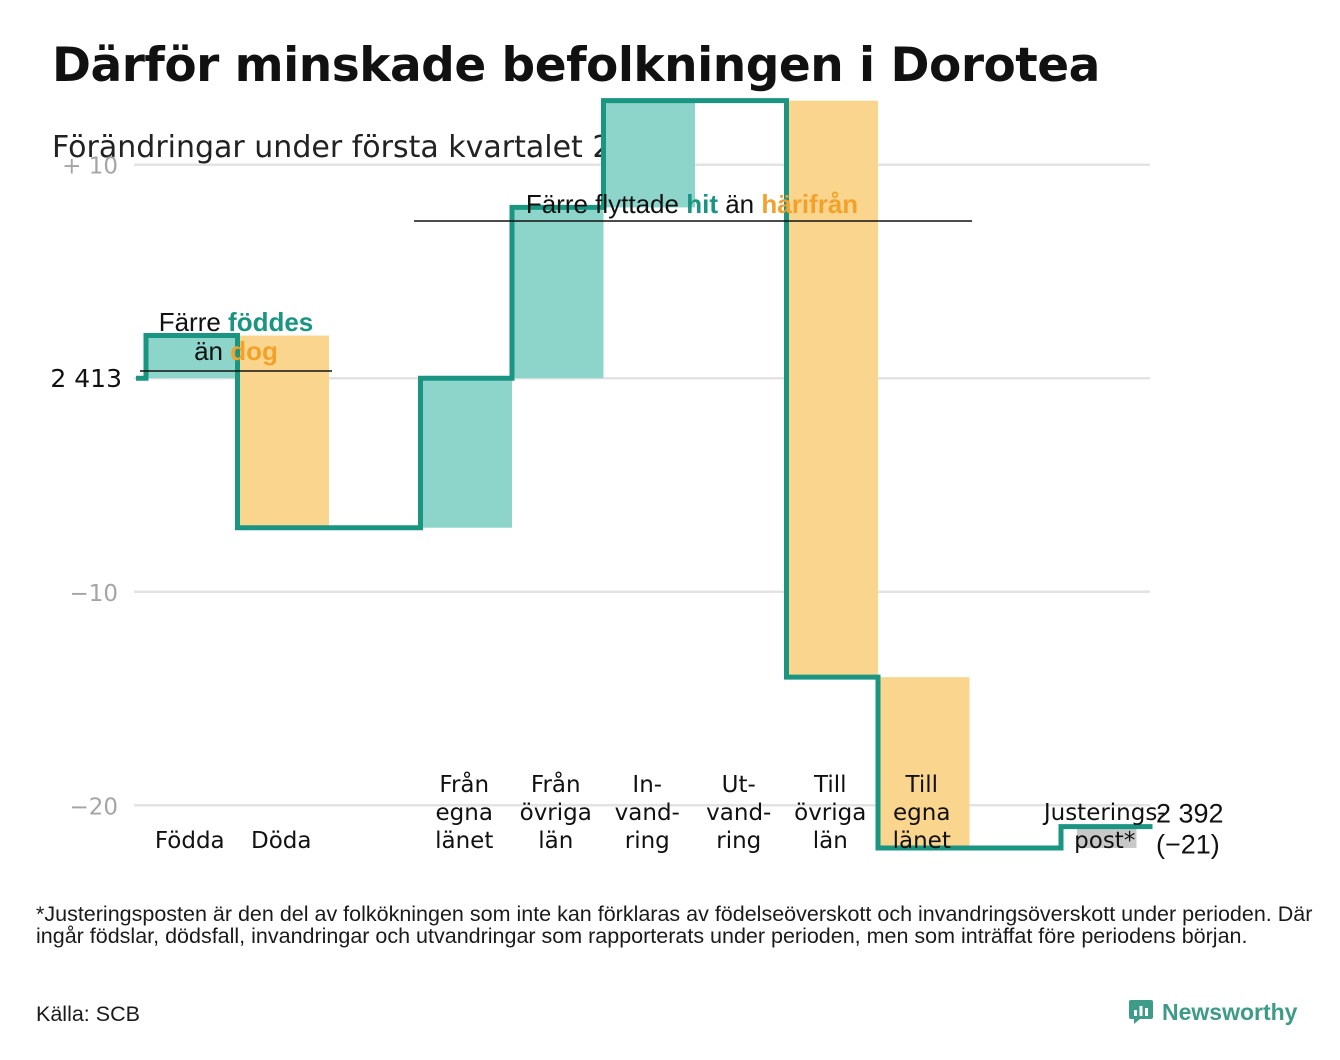 Image resolution: width=1340 pixels, height=1060 pixels. I want to click on births-annotation-part: föddes, so click(270, 322).